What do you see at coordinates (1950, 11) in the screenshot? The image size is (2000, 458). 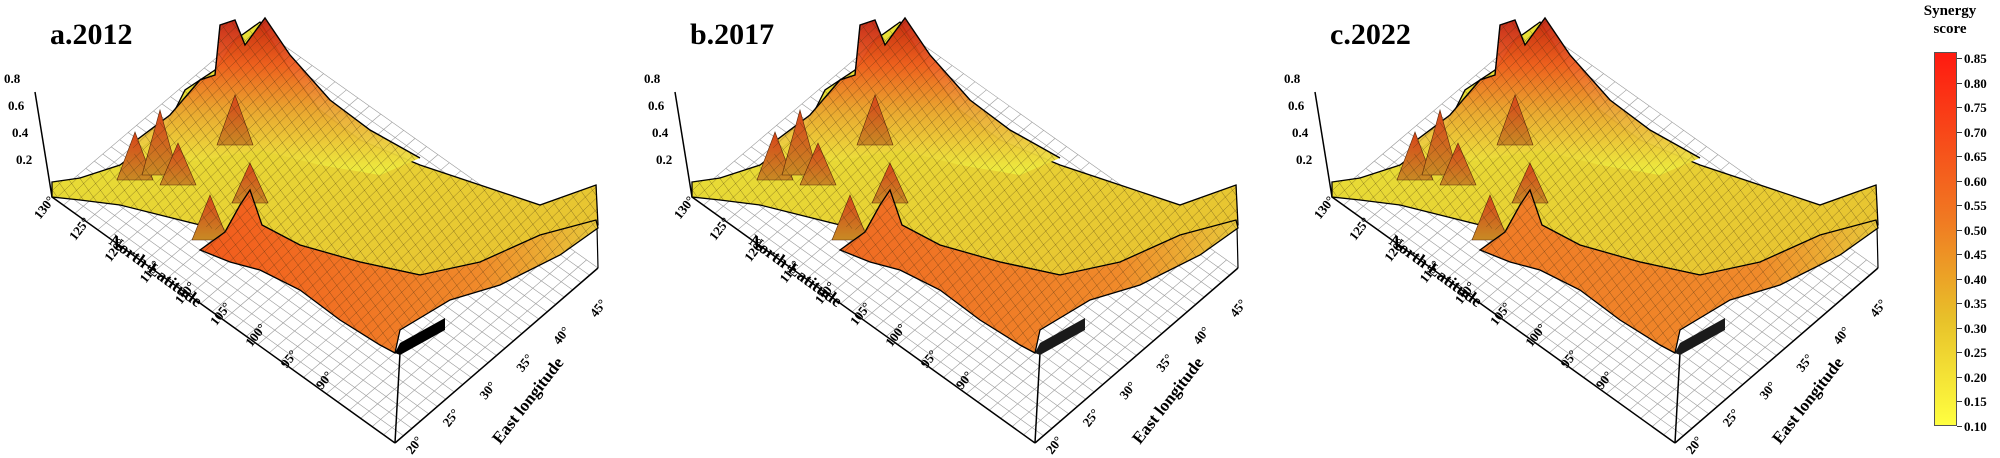 I see `legend-title-line1: Synergy` at bounding box center [1950, 11].